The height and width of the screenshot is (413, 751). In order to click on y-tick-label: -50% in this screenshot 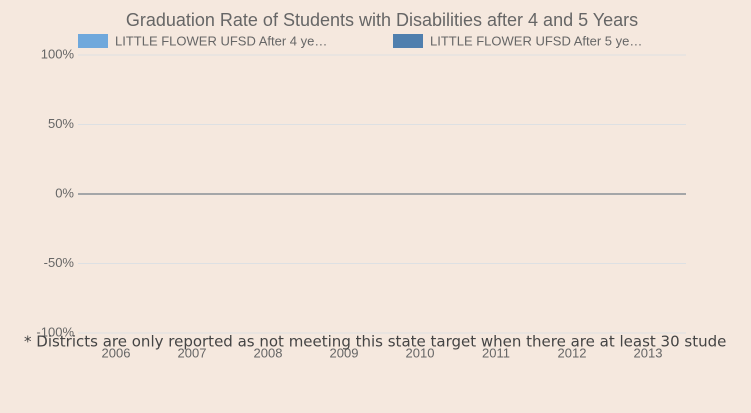, I will do `click(59, 262)`.